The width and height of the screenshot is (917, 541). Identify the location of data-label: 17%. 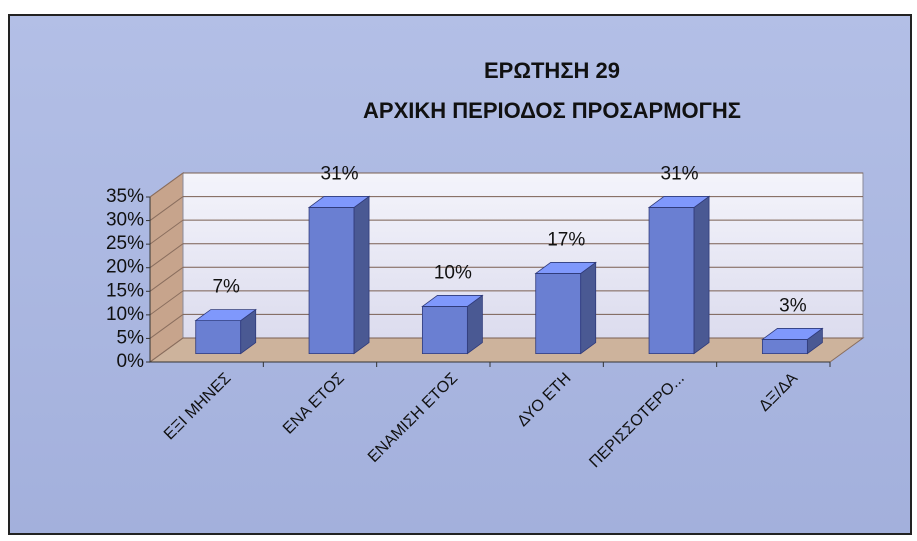
(566, 239).